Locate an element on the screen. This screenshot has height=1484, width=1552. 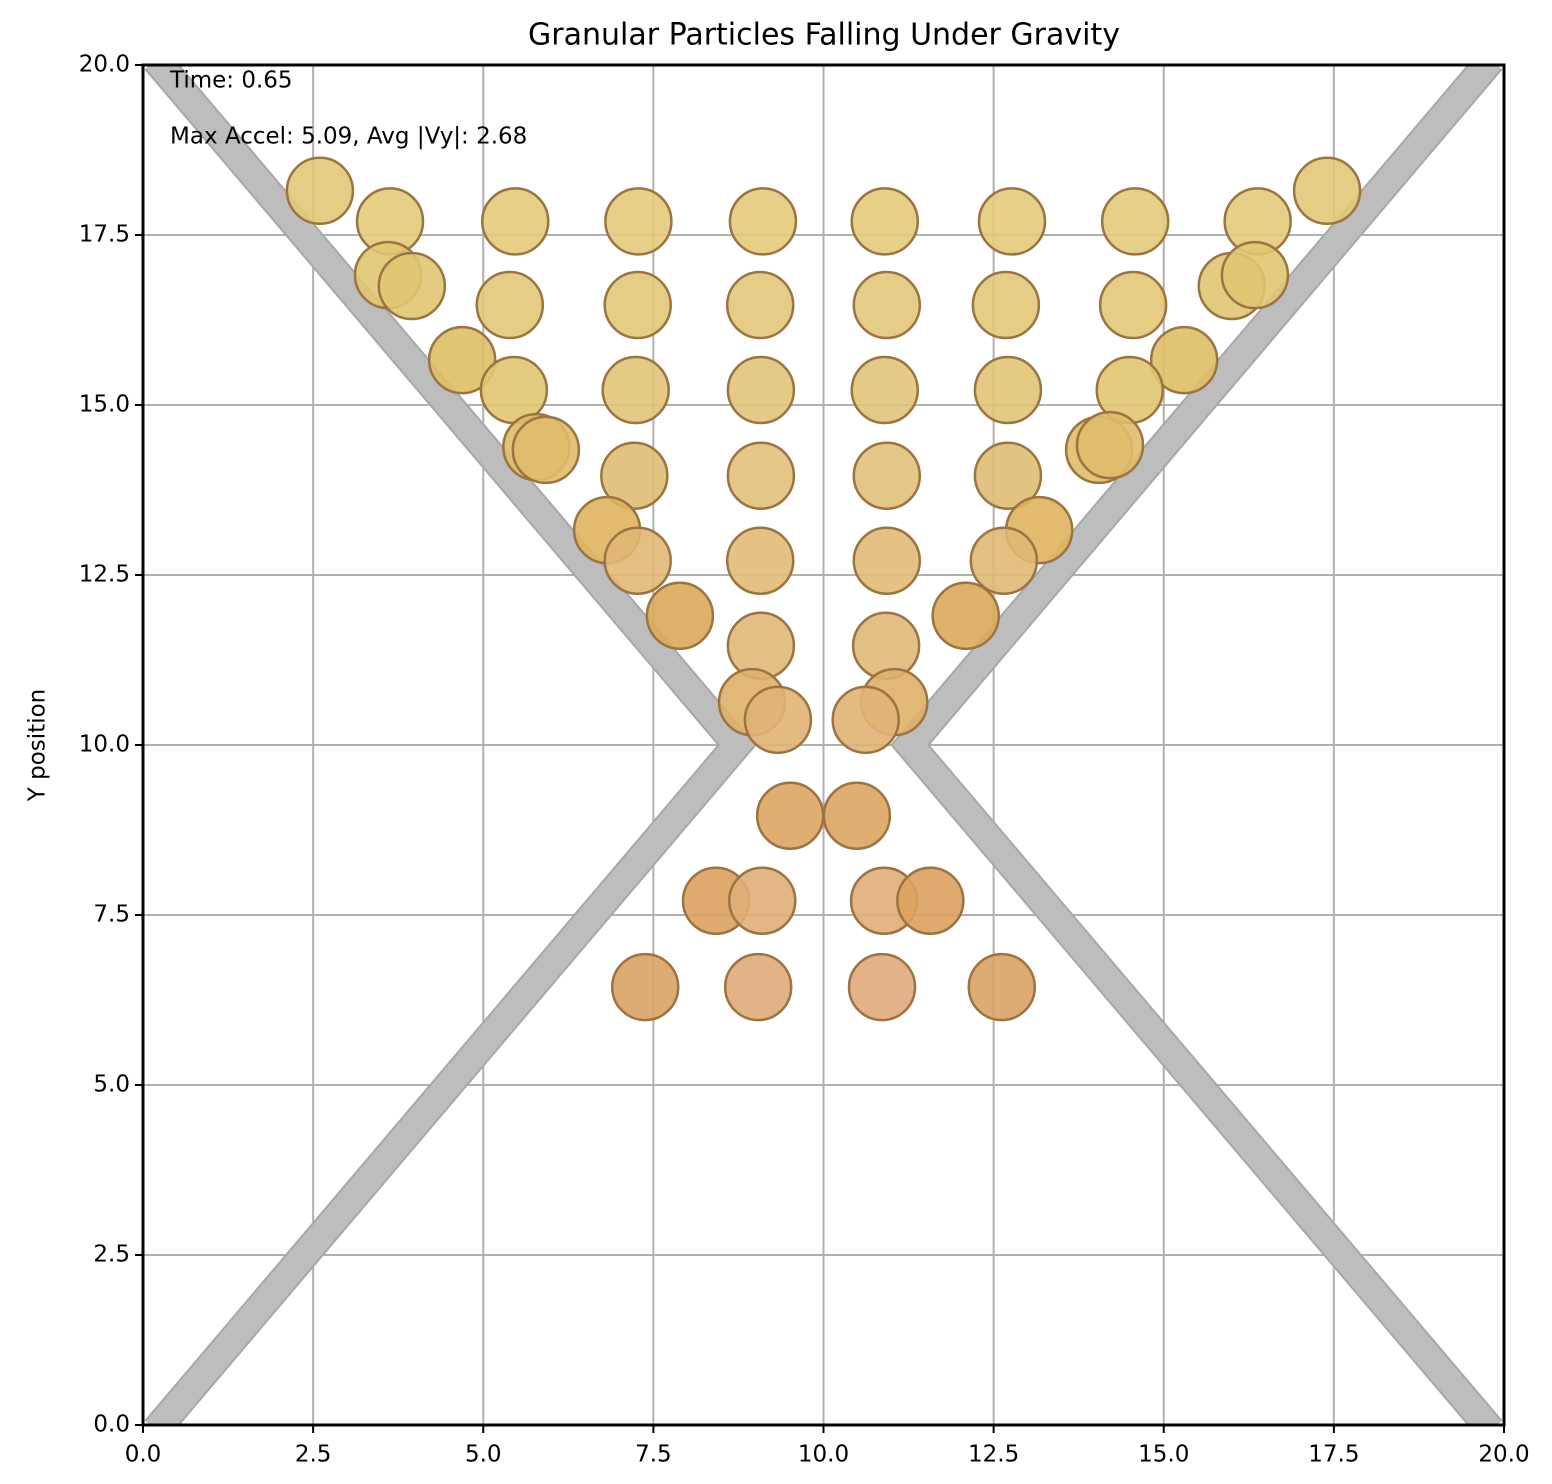
x-tick-label: 12.5 is located at coordinates (993, 1455).